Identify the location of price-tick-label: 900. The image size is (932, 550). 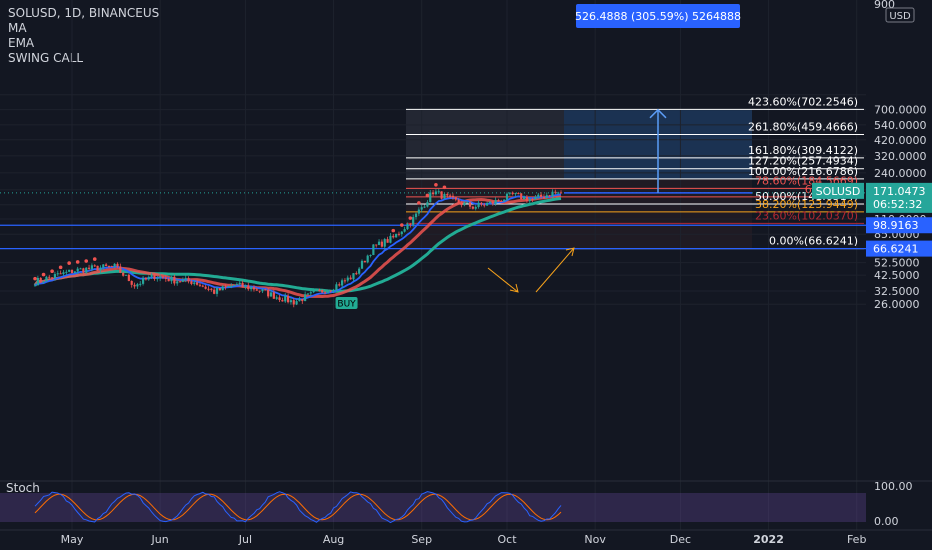
(884, 5).